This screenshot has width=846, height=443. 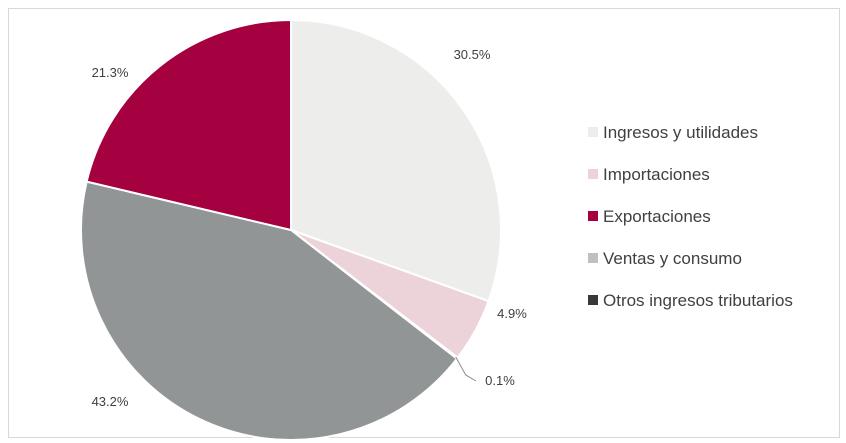 I want to click on data-label-3: 0.1%, so click(x=500, y=380).